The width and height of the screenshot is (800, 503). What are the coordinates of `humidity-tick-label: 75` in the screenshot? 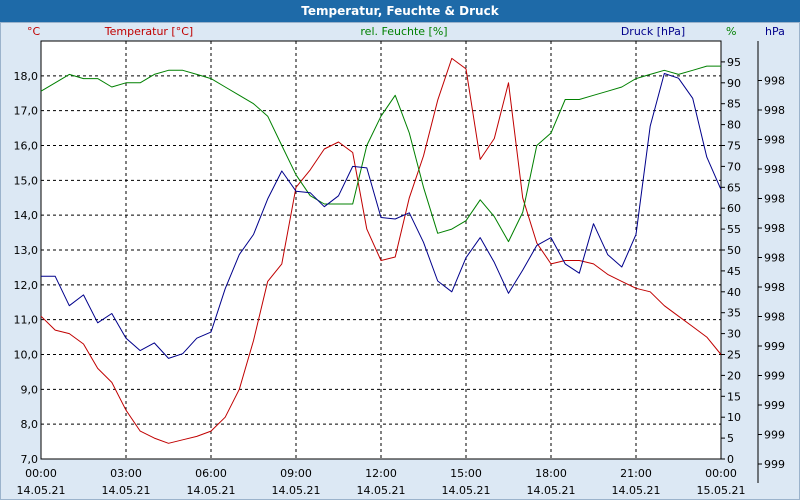 It's located at (734, 146).